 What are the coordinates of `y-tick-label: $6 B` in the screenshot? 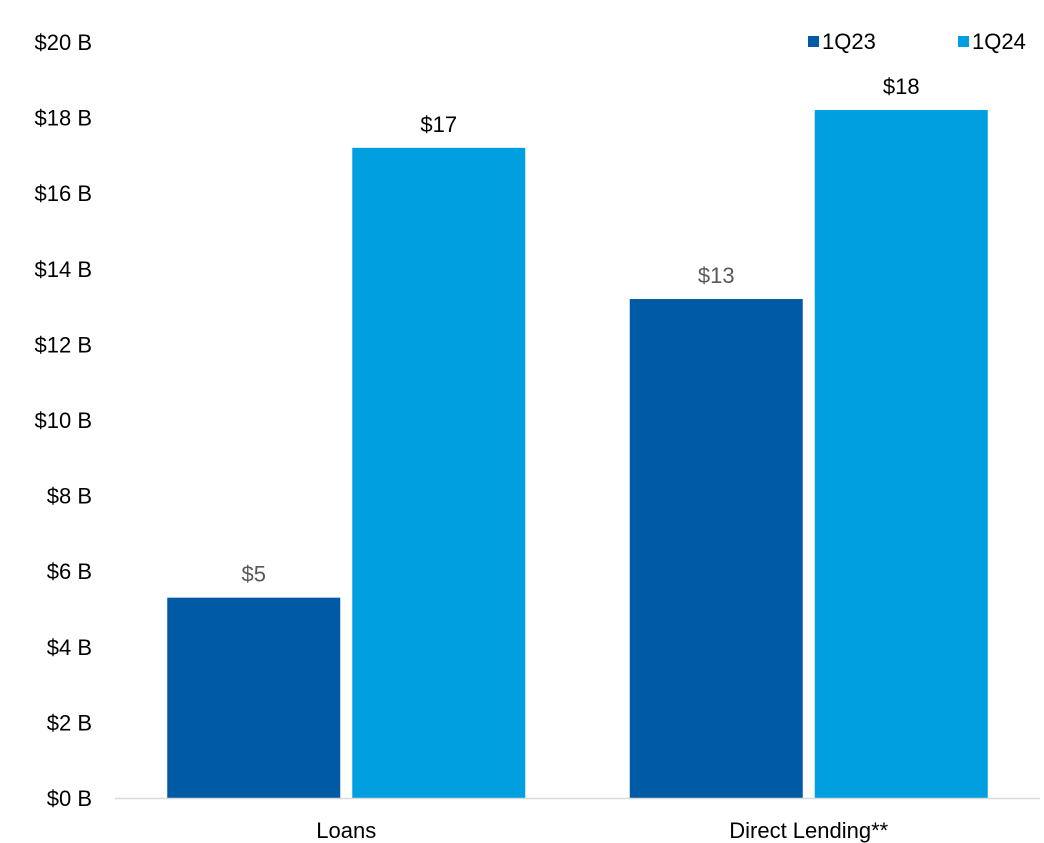 It's located at (69, 571).